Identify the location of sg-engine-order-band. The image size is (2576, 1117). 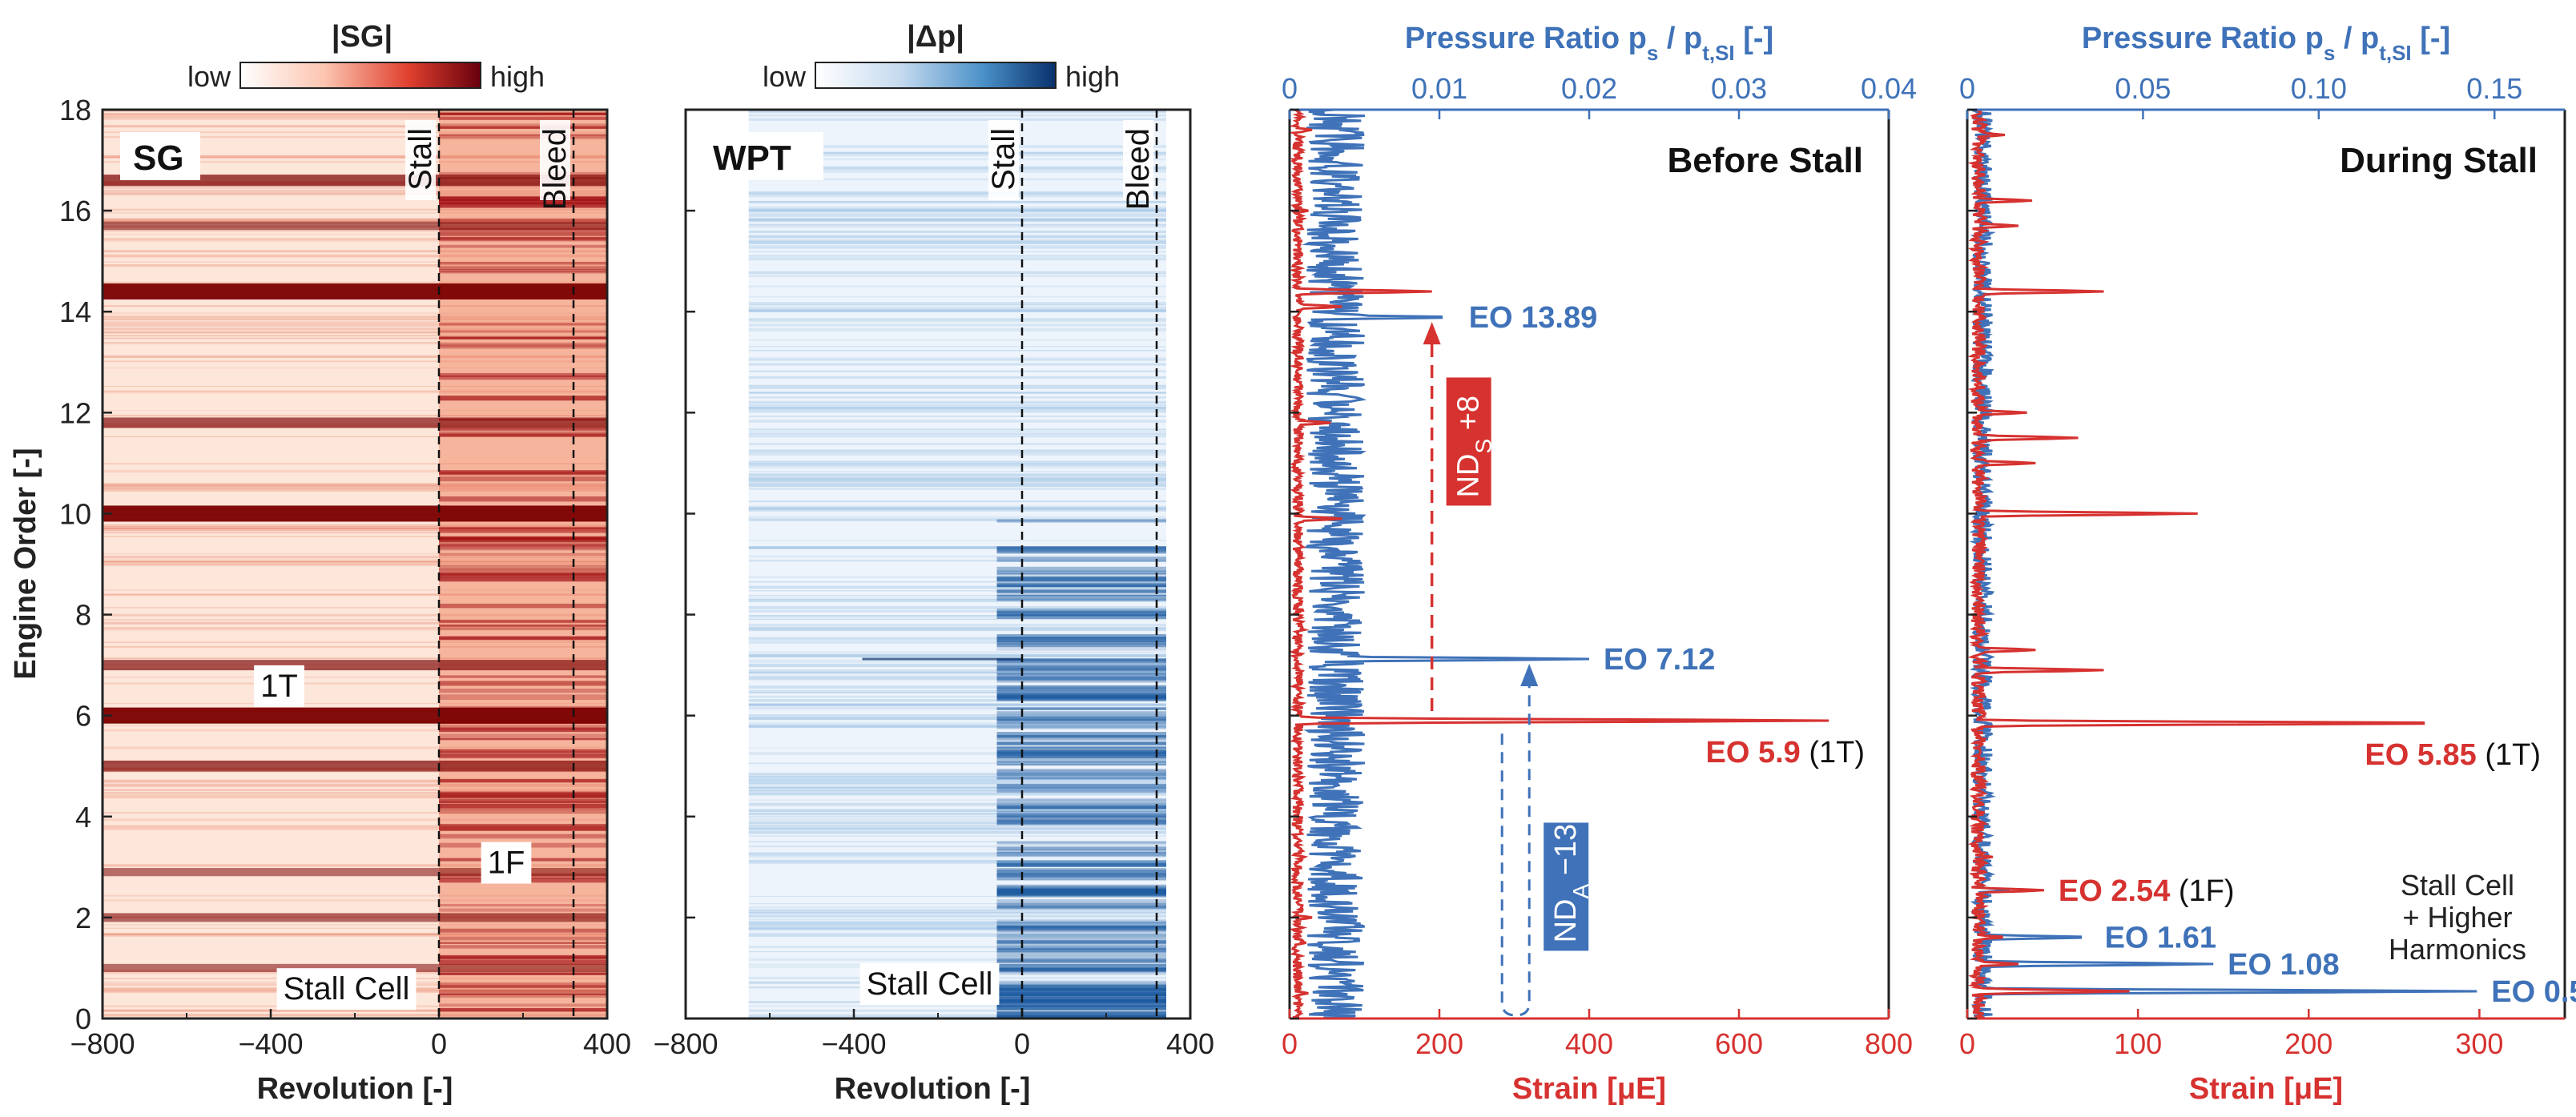
(355, 291).